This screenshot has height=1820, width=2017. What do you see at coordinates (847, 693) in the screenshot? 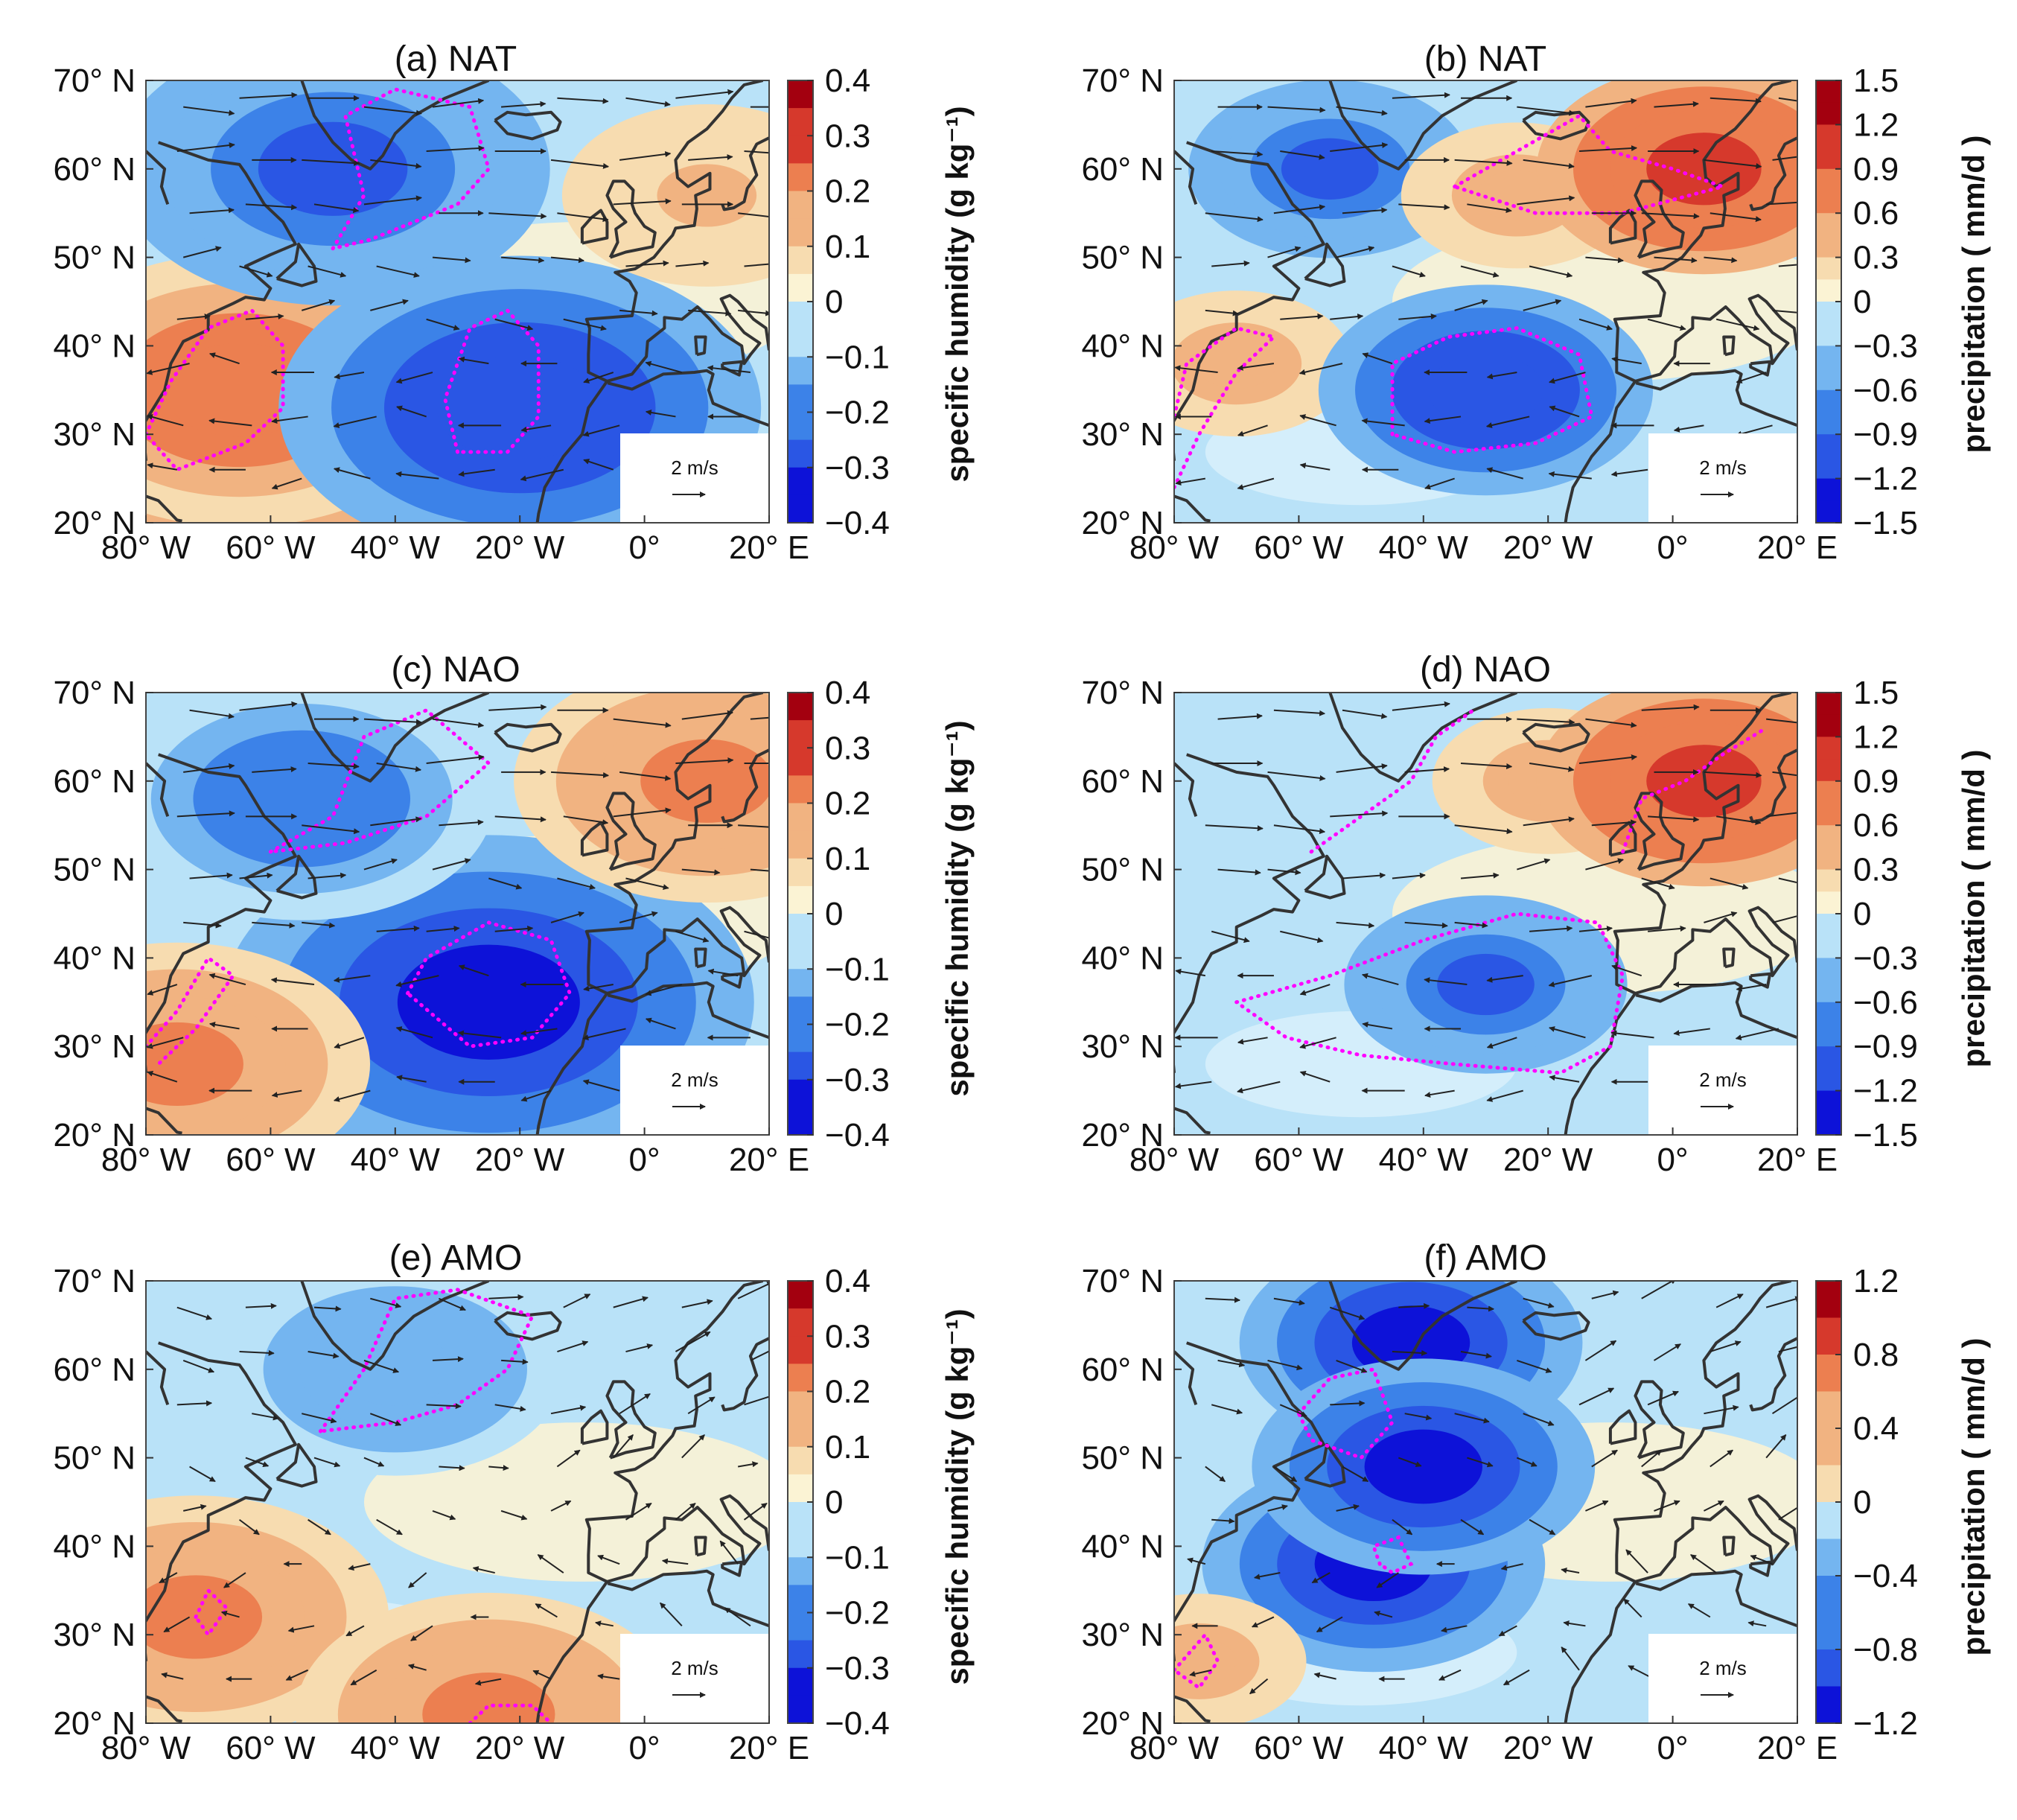
I see `colorbar-tick-label: 0.4` at bounding box center [847, 693].